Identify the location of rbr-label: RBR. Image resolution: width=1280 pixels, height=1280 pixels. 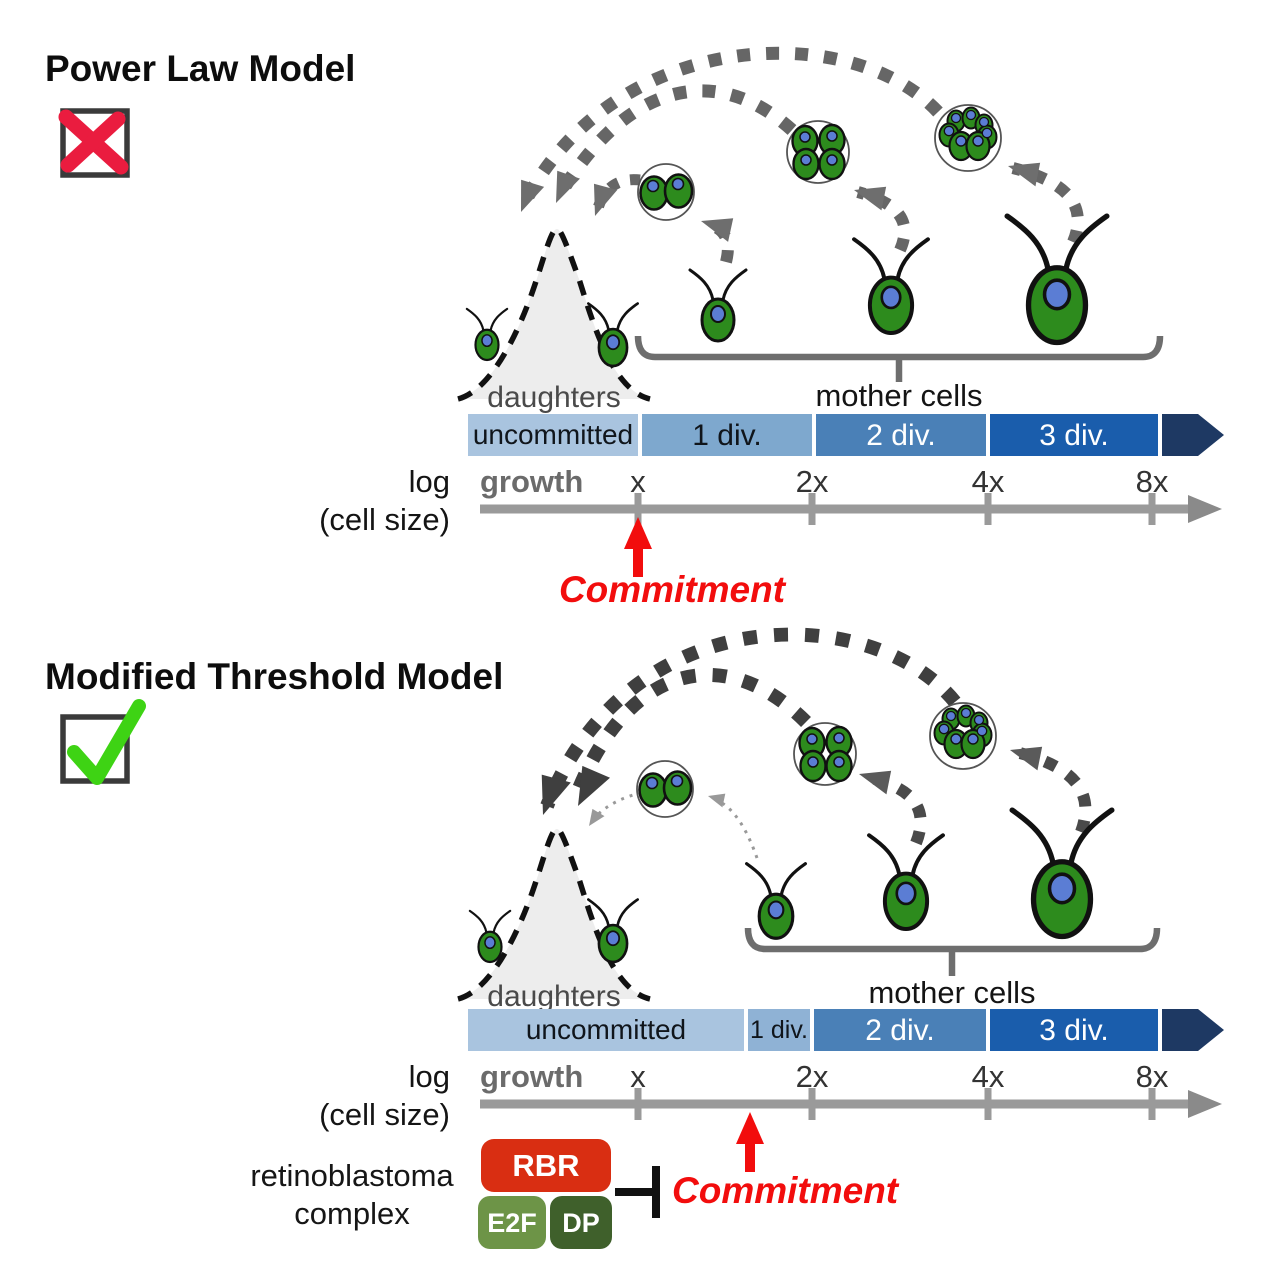
(545, 1165).